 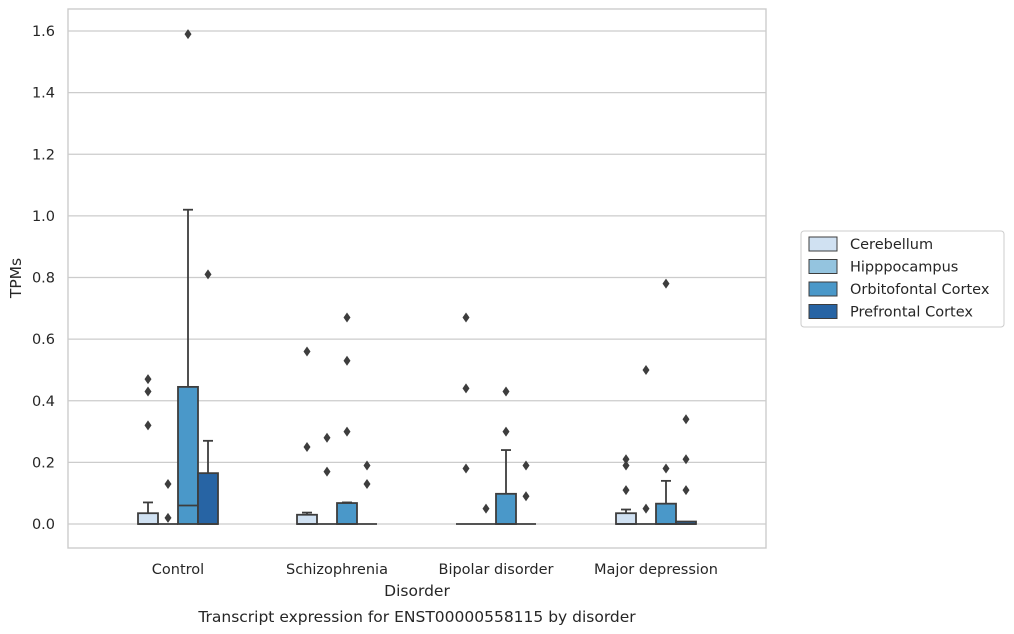 I want to click on y-tick-label: 0.6, so click(x=43, y=340).